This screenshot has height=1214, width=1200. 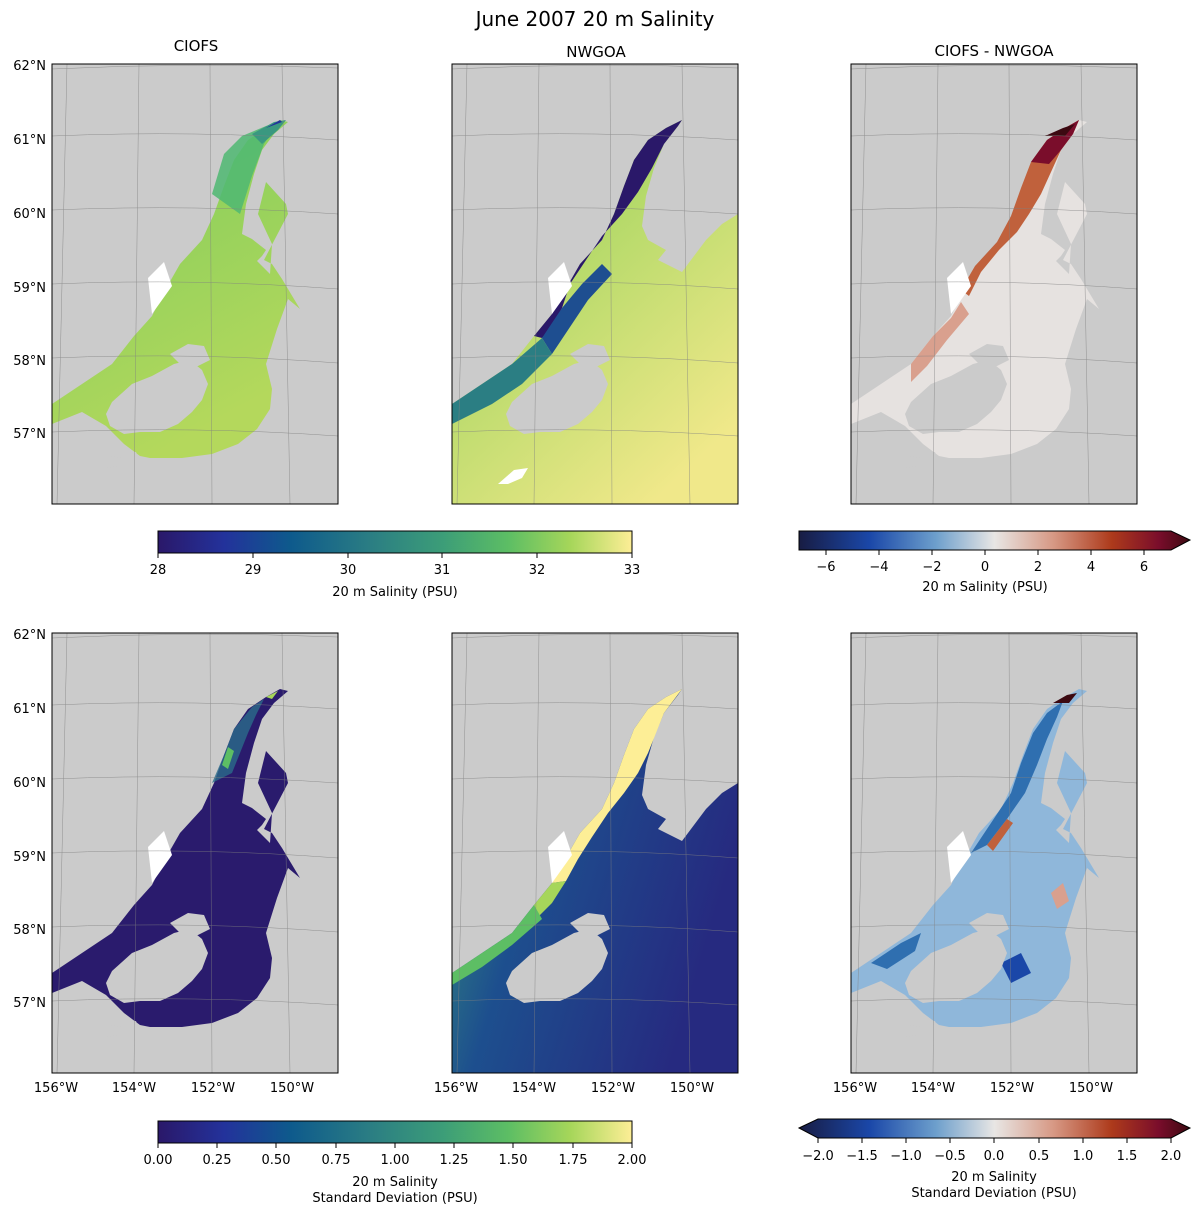 What do you see at coordinates (395, 1132) in the screenshot?
I see `colorbar-std-ramp` at bounding box center [395, 1132].